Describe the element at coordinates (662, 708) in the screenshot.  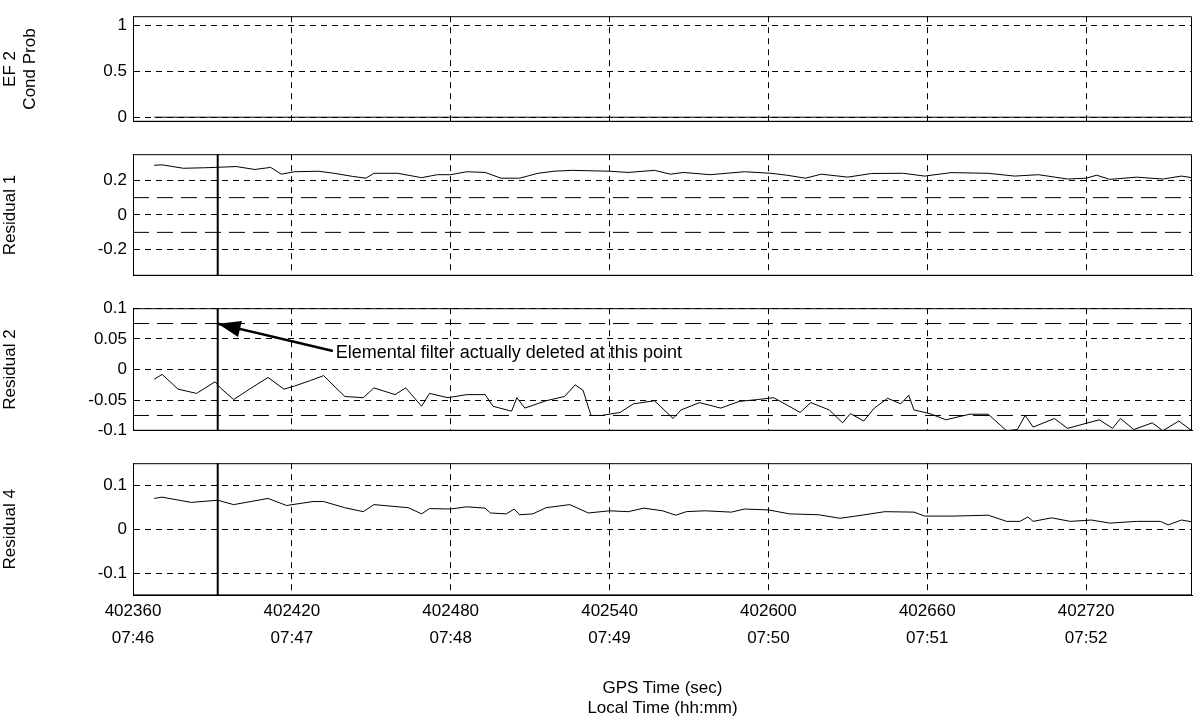
I see `x2-axis-title: Local Time (hh:mm)` at that location.